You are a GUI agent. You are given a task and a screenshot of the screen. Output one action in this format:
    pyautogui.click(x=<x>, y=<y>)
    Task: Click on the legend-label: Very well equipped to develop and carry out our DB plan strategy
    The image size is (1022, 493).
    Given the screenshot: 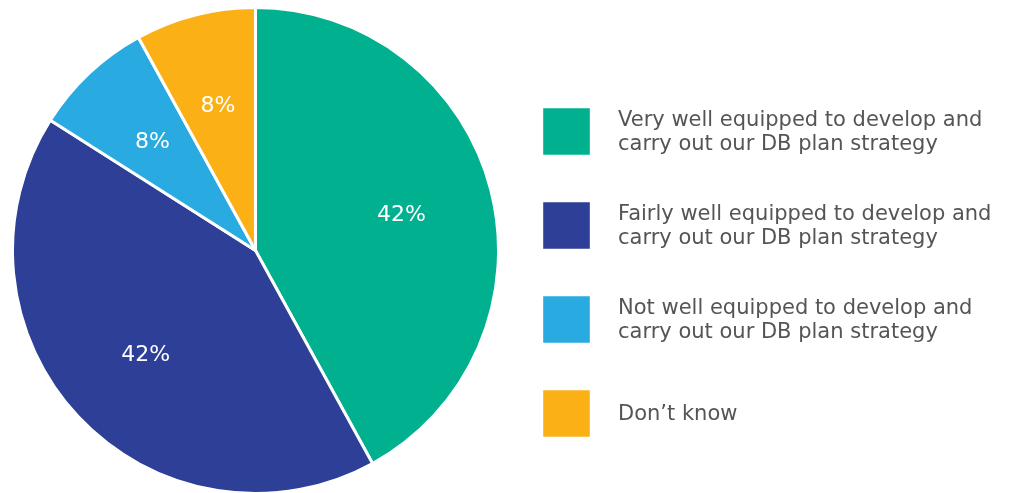 What is the action you would take?
    pyautogui.click(x=800, y=131)
    